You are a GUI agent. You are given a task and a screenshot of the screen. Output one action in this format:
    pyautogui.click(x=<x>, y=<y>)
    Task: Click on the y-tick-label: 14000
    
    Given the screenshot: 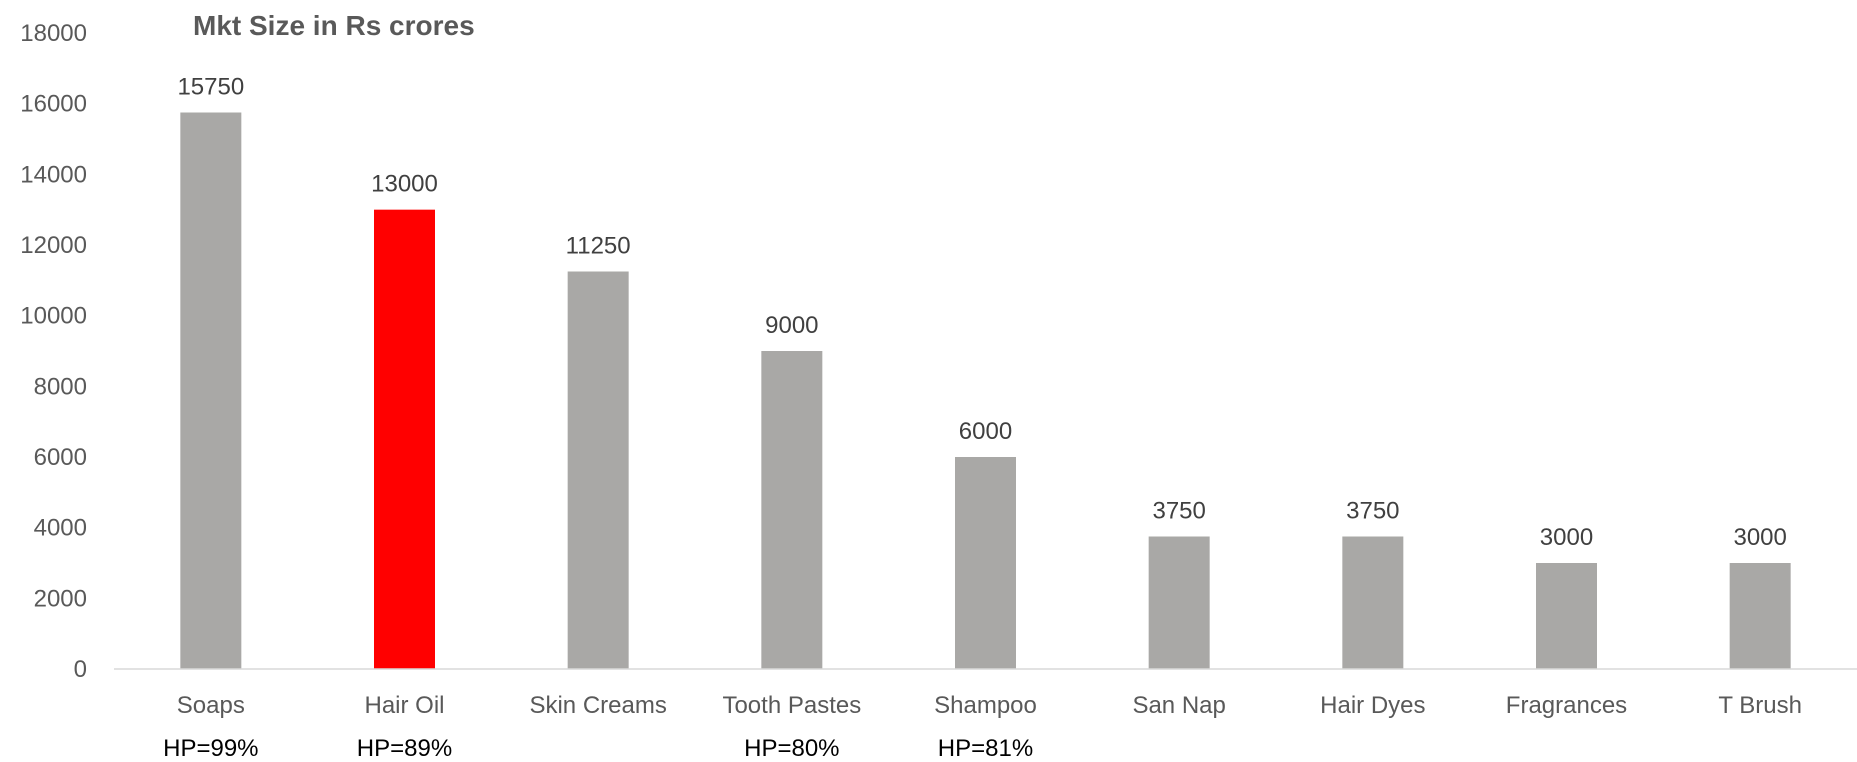 What is the action you would take?
    pyautogui.click(x=53, y=174)
    